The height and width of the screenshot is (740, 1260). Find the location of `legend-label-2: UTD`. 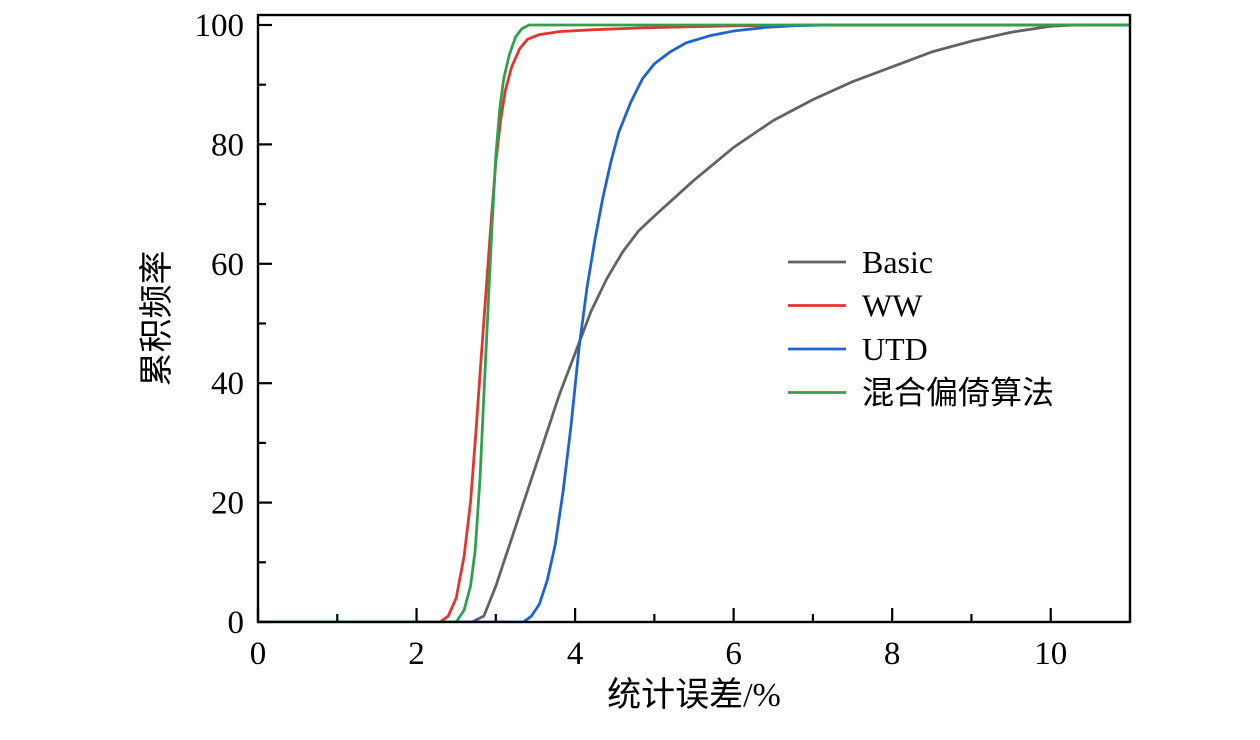

legend-label-2: UTD is located at coordinates (895, 349).